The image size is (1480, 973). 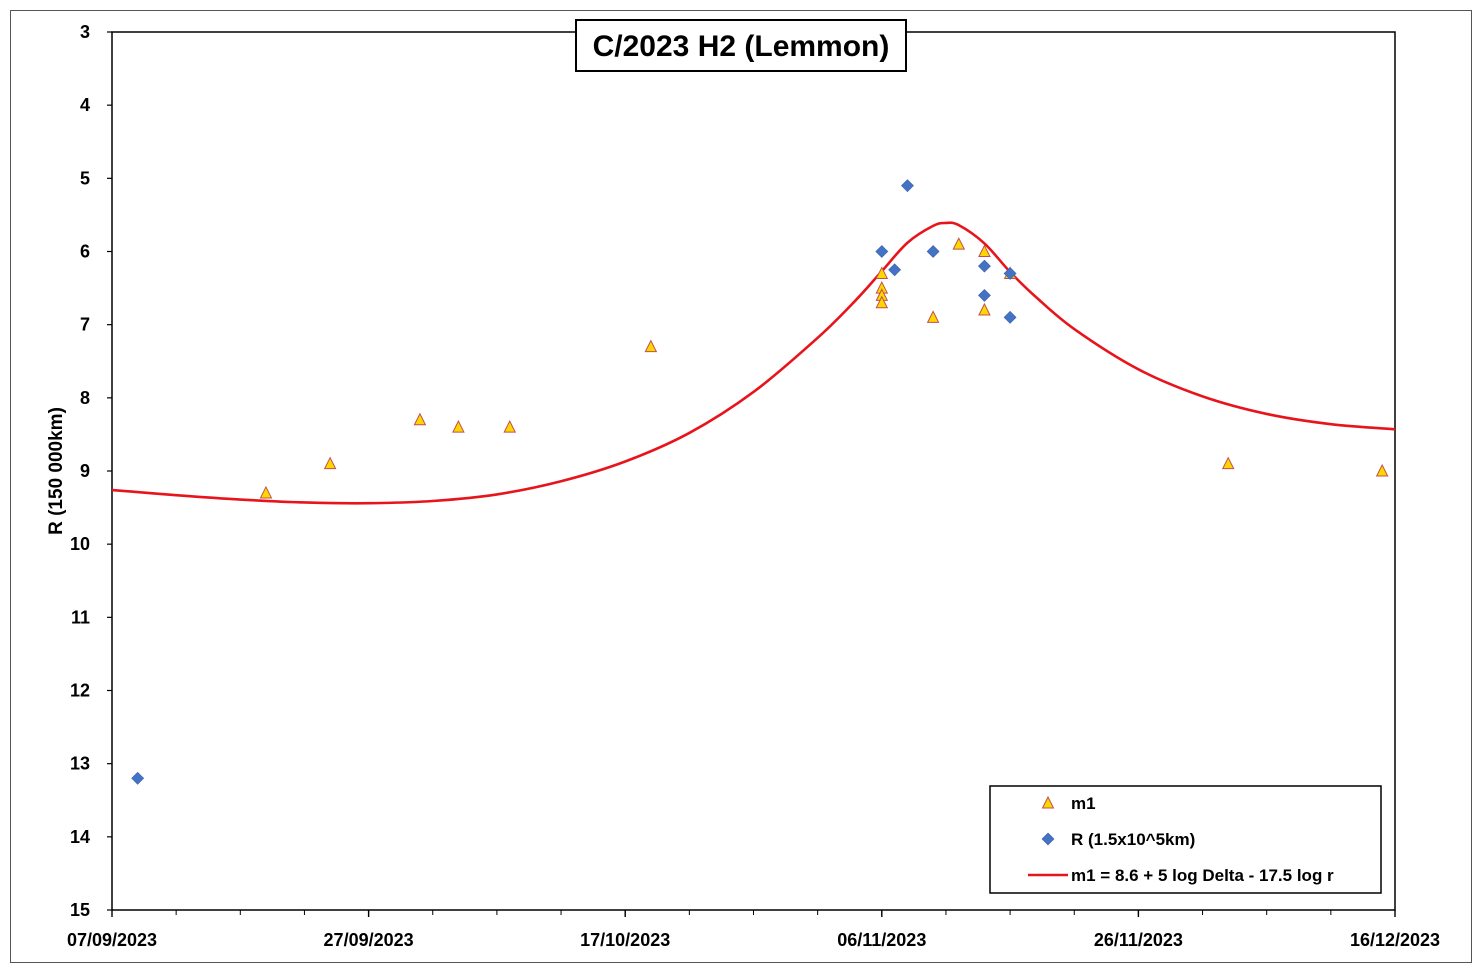 What do you see at coordinates (80, 764) in the screenshot?
I see `y-tick-label: 13` at bounding box center [80, 764].